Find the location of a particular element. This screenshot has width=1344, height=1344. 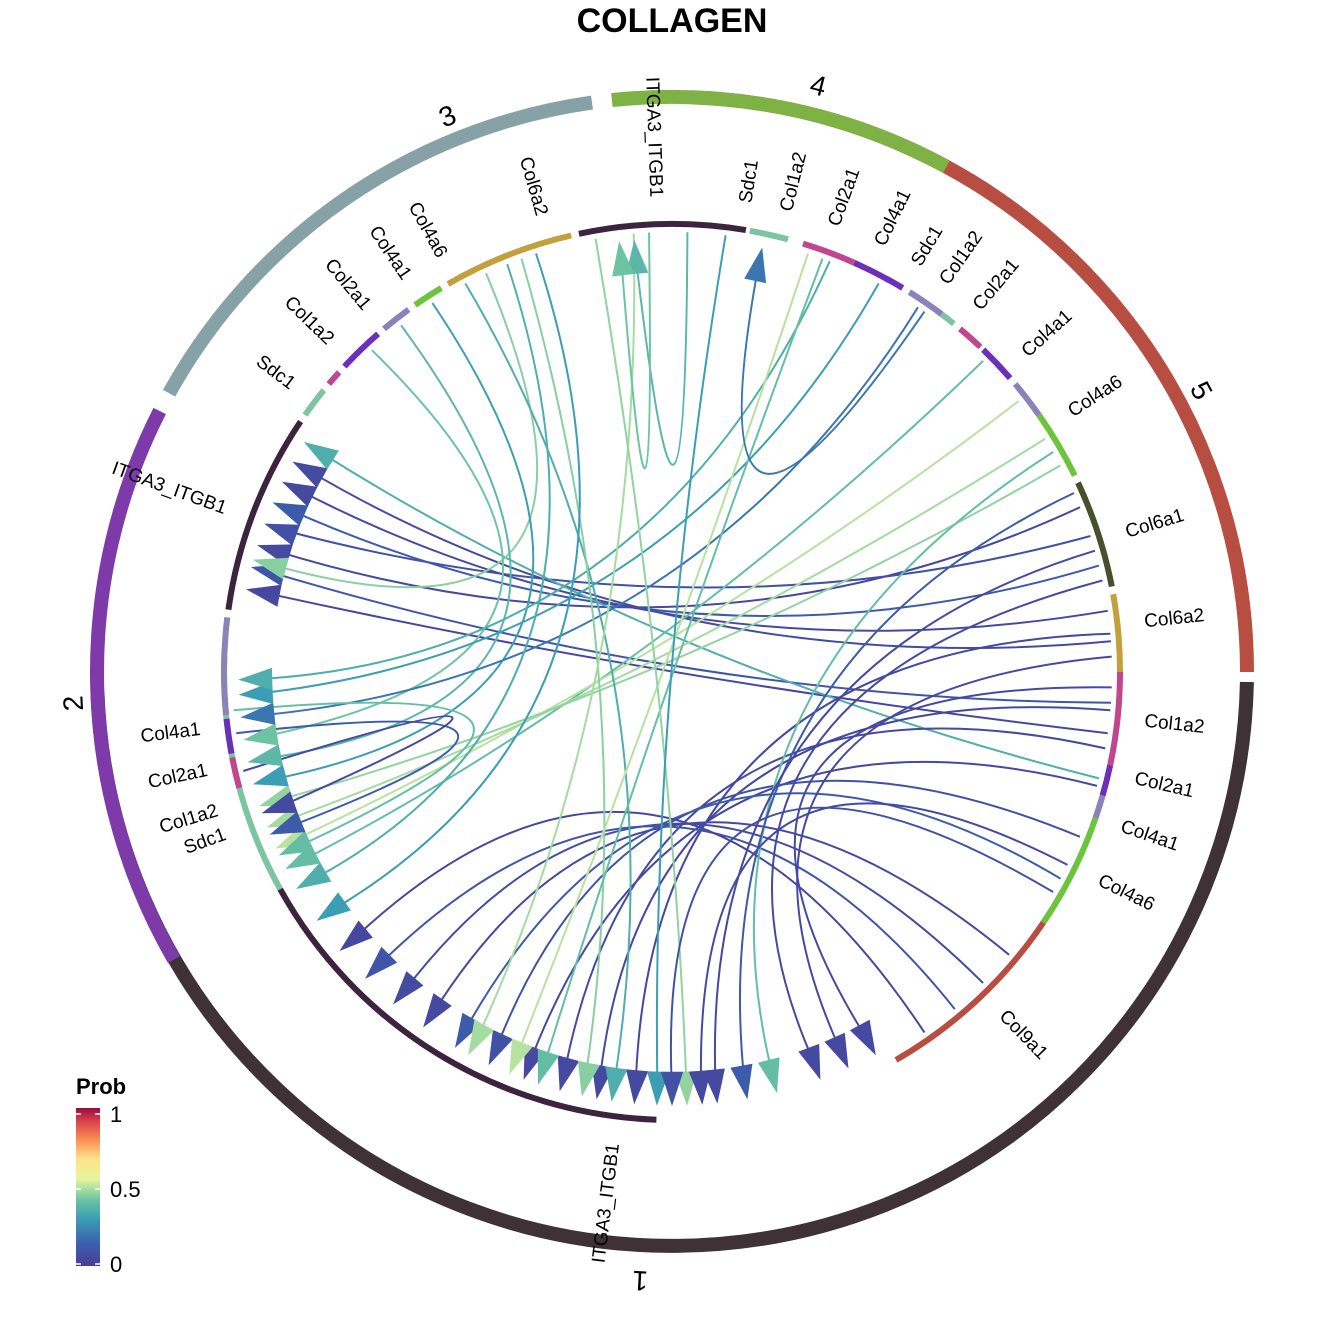

sector-label: ITGA3_ITGB1 is located at coordinates (653, 137).